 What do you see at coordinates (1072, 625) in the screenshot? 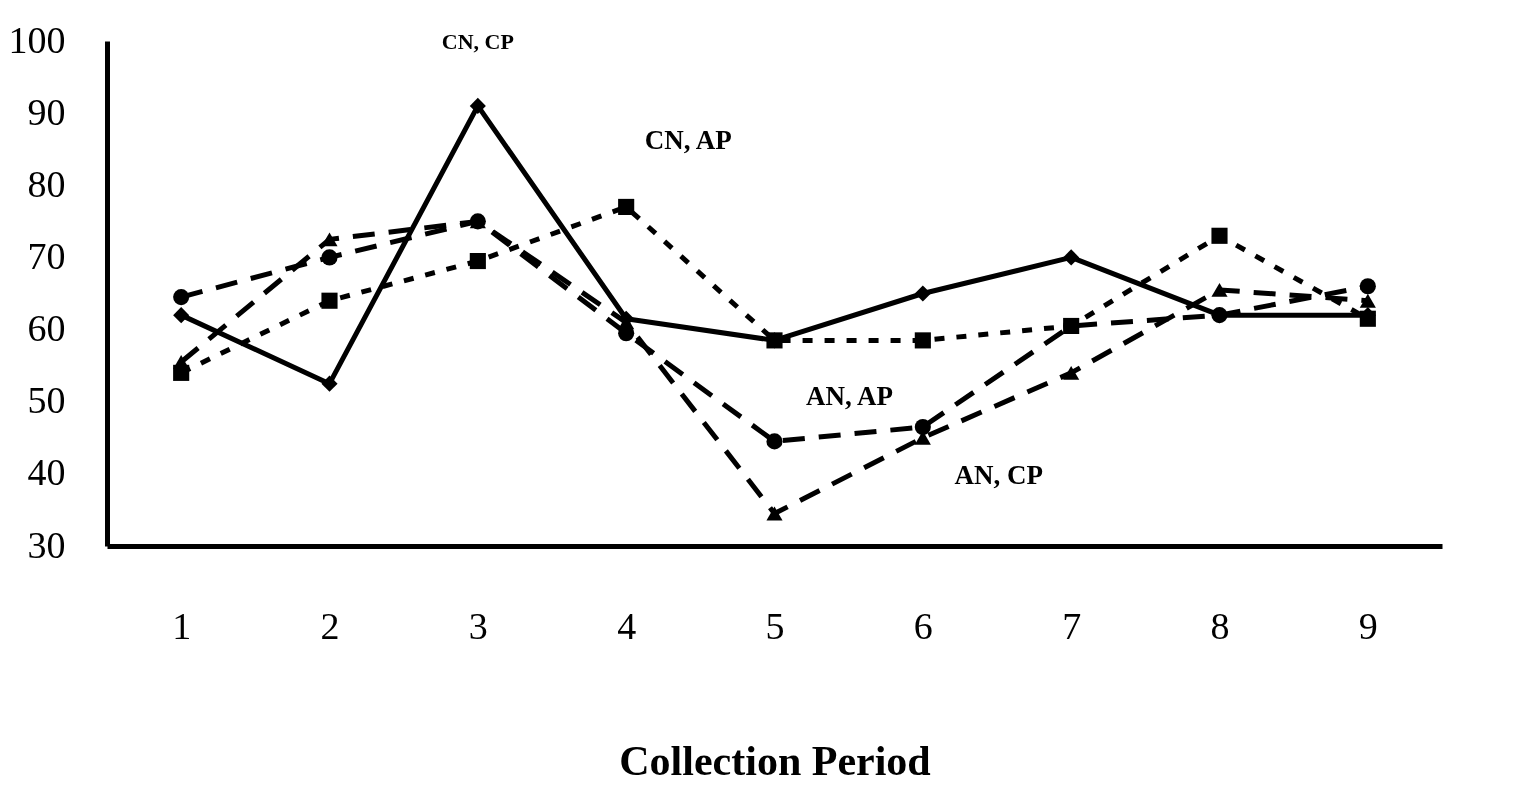
I see `x-tick-label: 7` at bounding box center [1072, 625].